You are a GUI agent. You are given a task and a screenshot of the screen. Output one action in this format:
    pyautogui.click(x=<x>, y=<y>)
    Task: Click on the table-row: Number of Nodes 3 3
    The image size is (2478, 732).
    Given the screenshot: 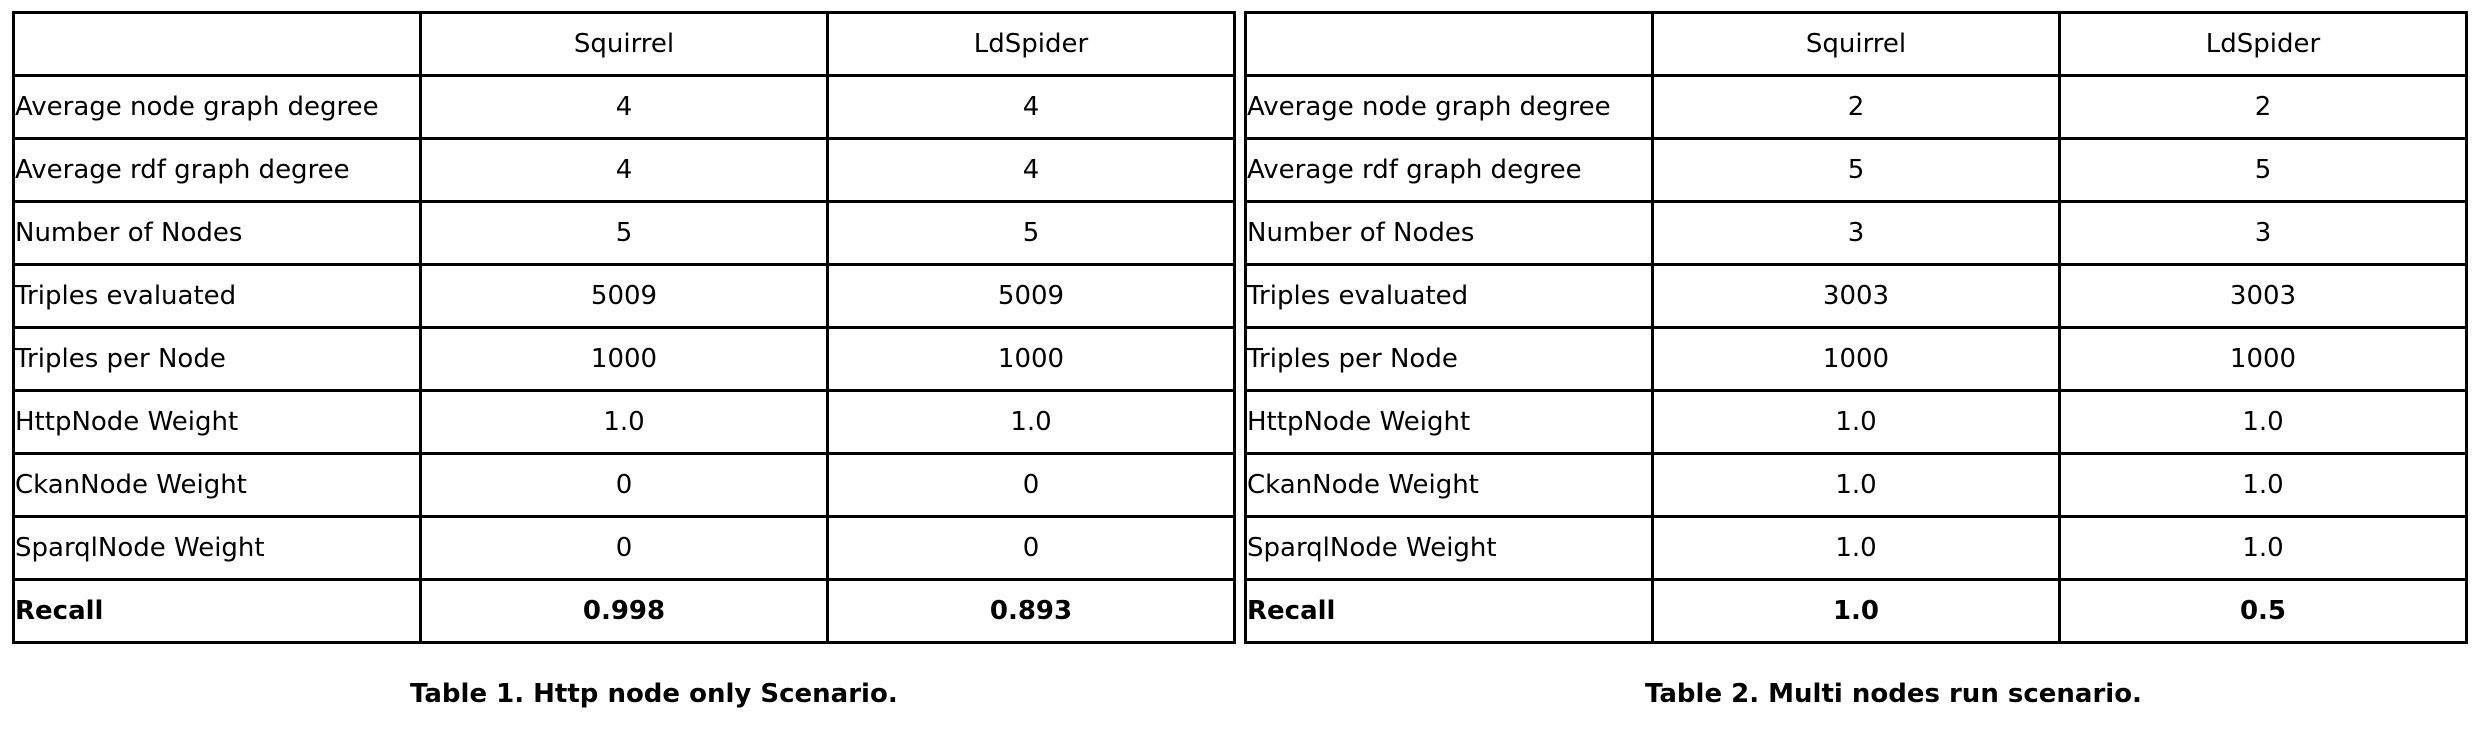 What is the action you would take?
    pyautogui.click(x=1856, y=233)
    